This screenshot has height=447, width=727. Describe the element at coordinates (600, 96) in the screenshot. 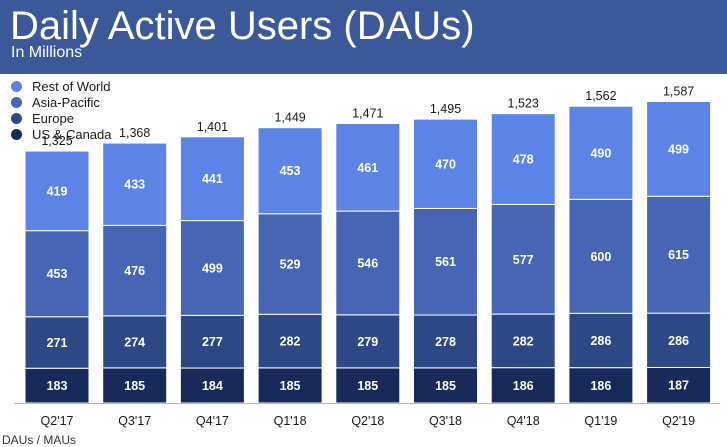

I see `bar-total-label: 1,562` at that location.